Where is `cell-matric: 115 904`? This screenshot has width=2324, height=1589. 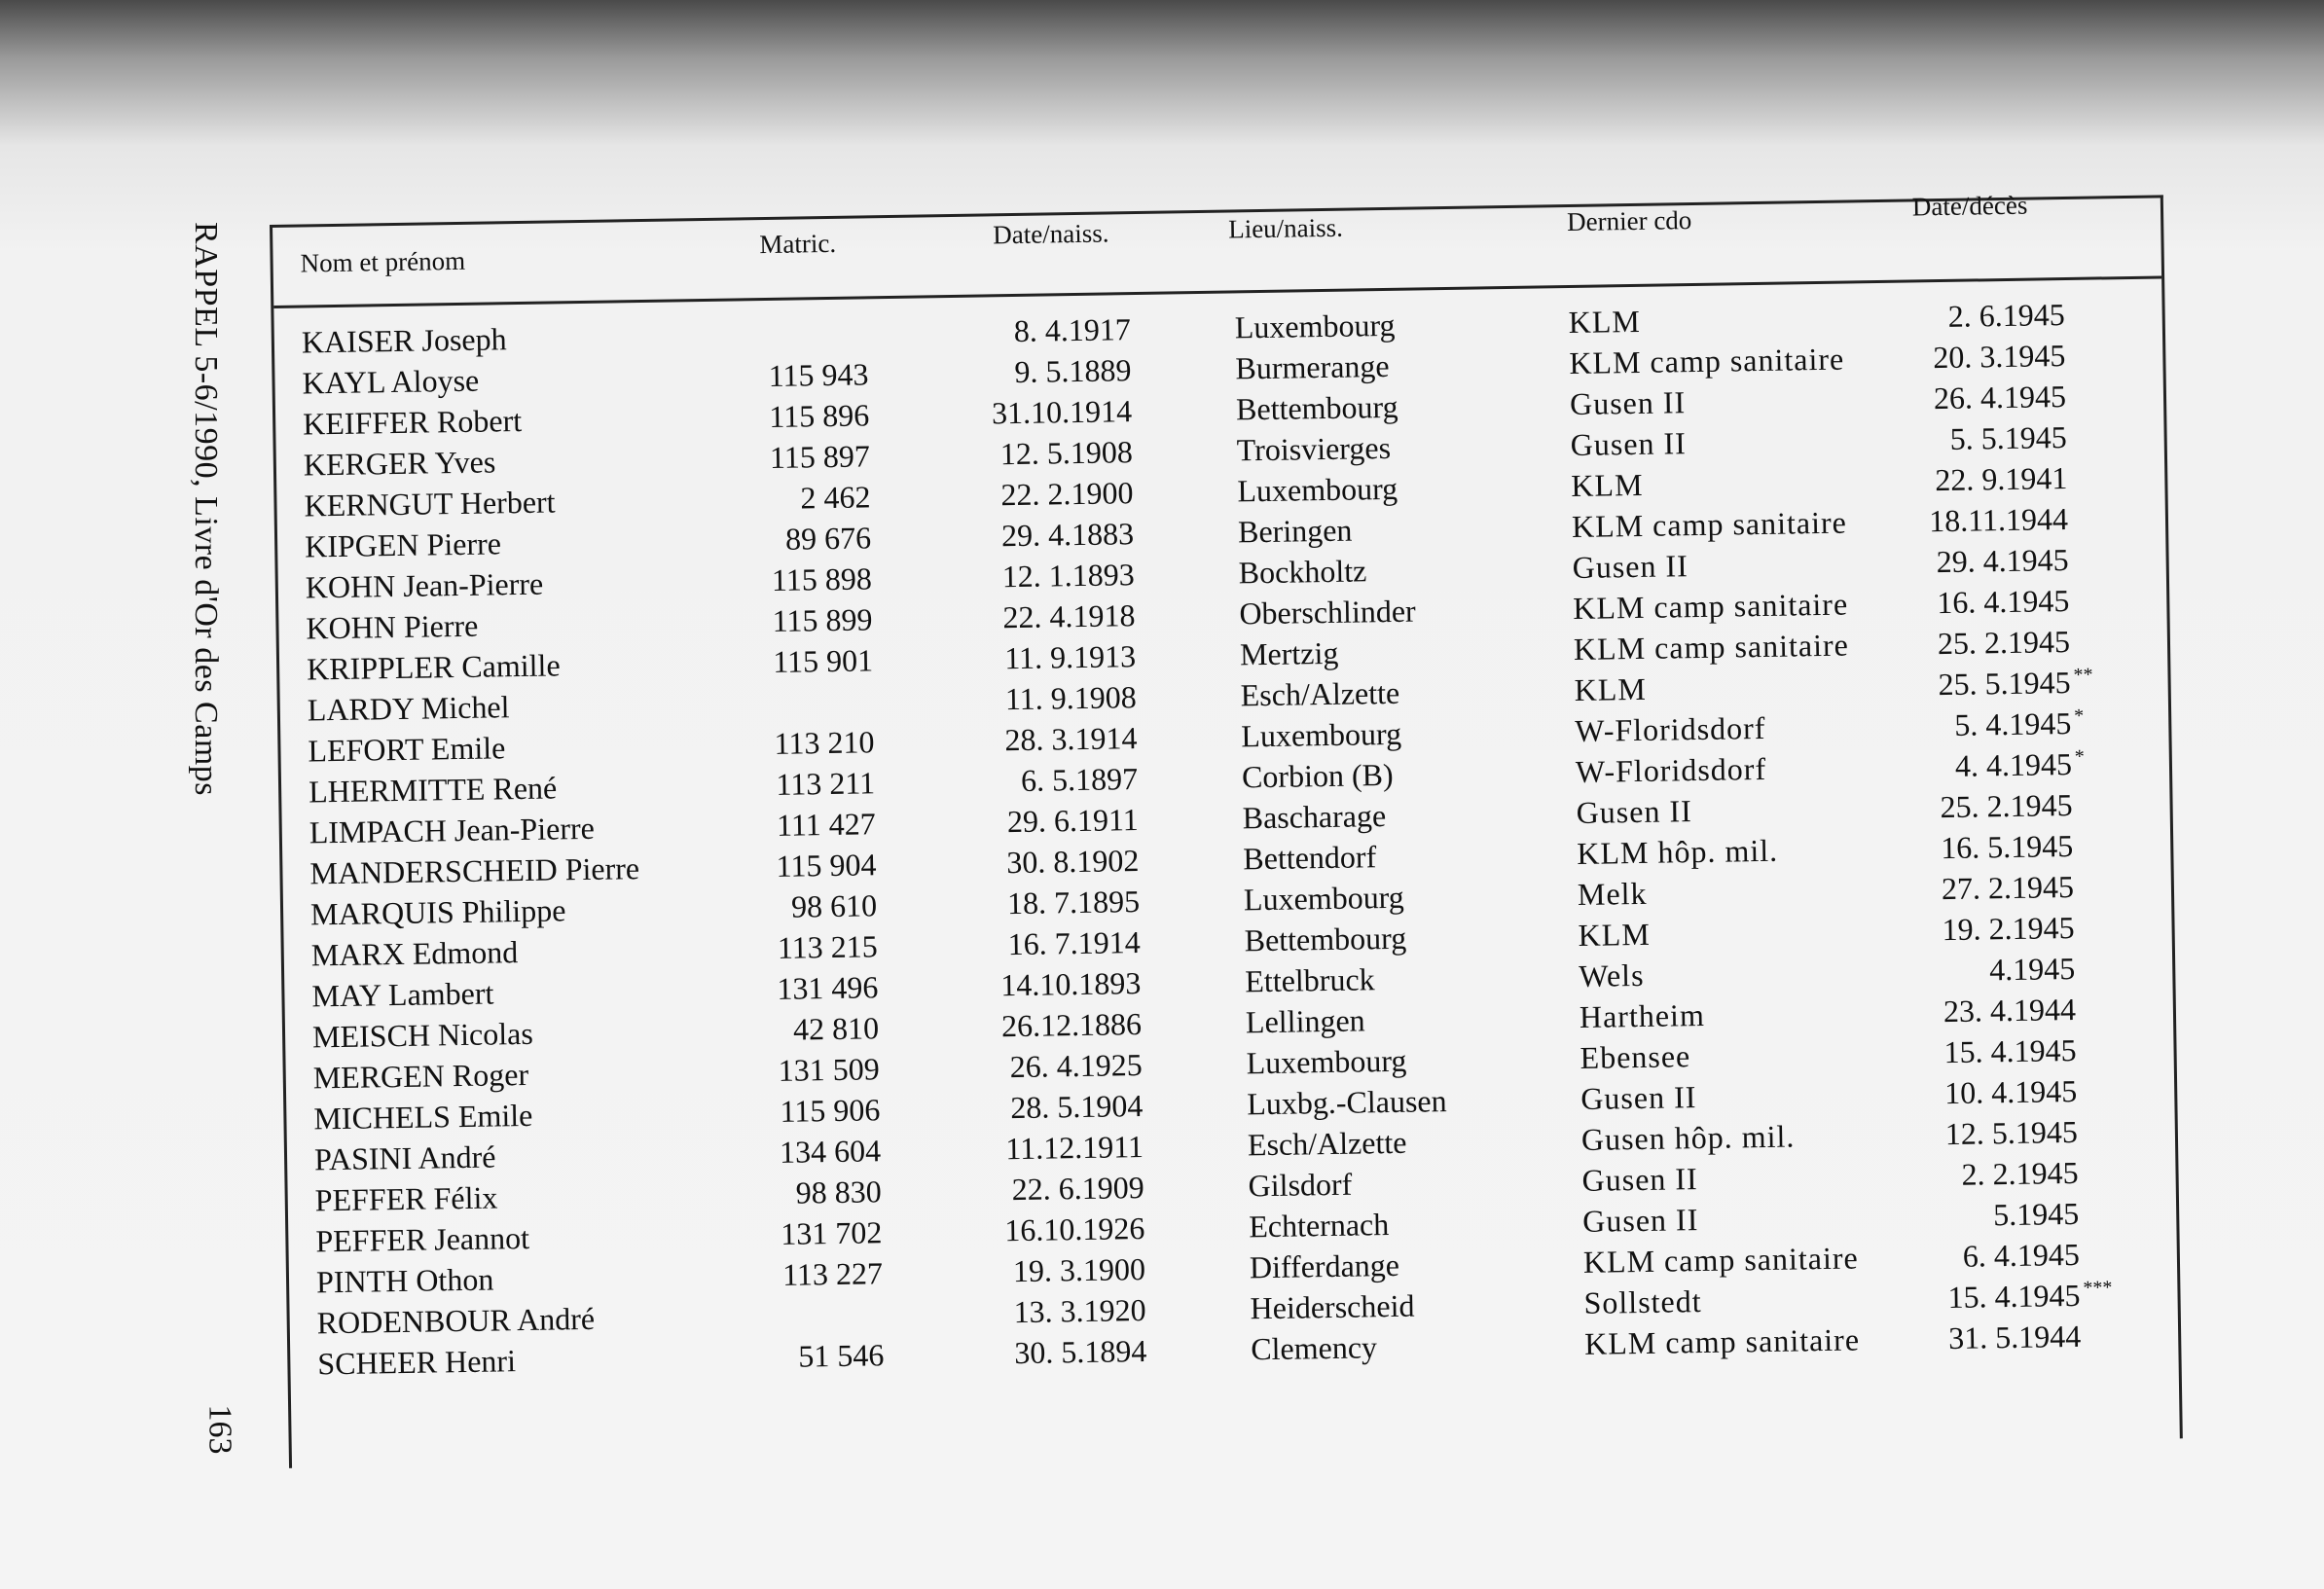 cell-matric: 115 904 is located at coordinates (826, 865).